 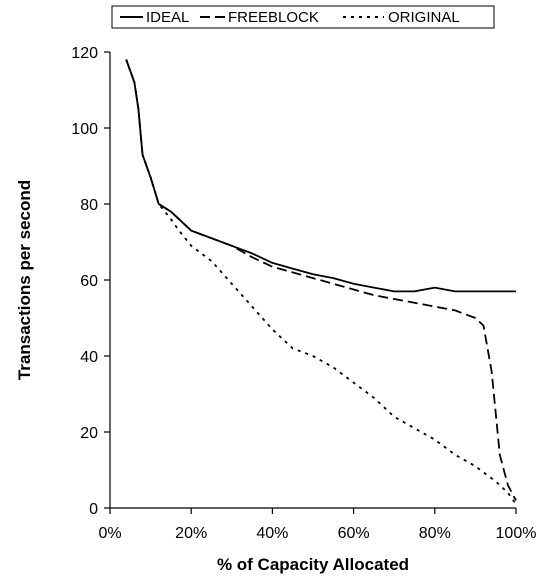 What do you see at coordinates (354, 533) in the screenshot?
I see `x-tick-label: 60%` at bounding box center [354, 533].